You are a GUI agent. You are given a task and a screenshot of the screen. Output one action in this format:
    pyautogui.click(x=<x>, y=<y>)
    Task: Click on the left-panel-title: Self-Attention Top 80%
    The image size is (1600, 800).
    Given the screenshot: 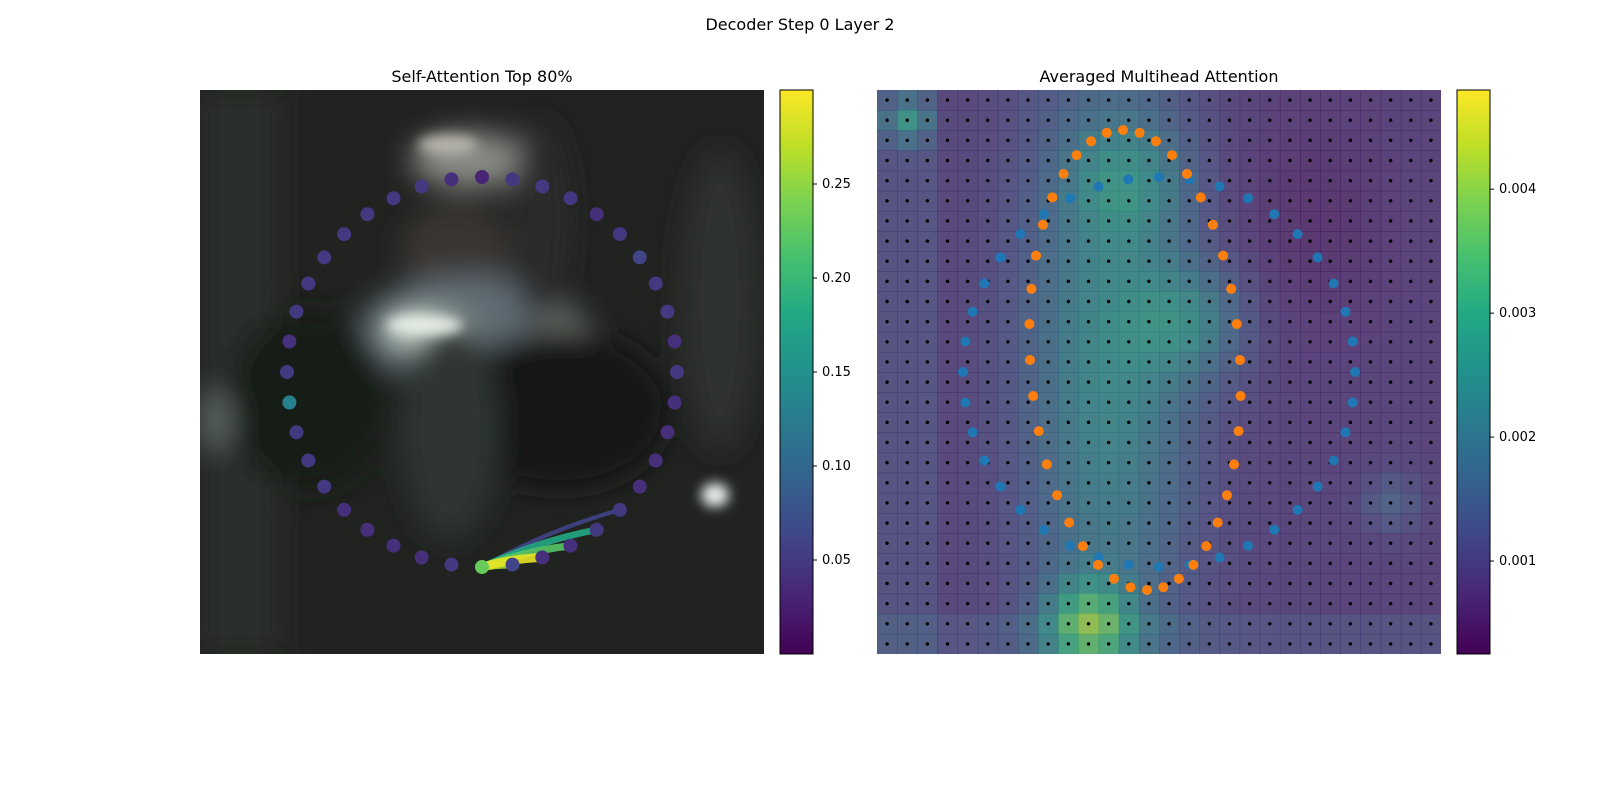 What is the action you would take?
    pyautogui.click(x=481, y=76)
    